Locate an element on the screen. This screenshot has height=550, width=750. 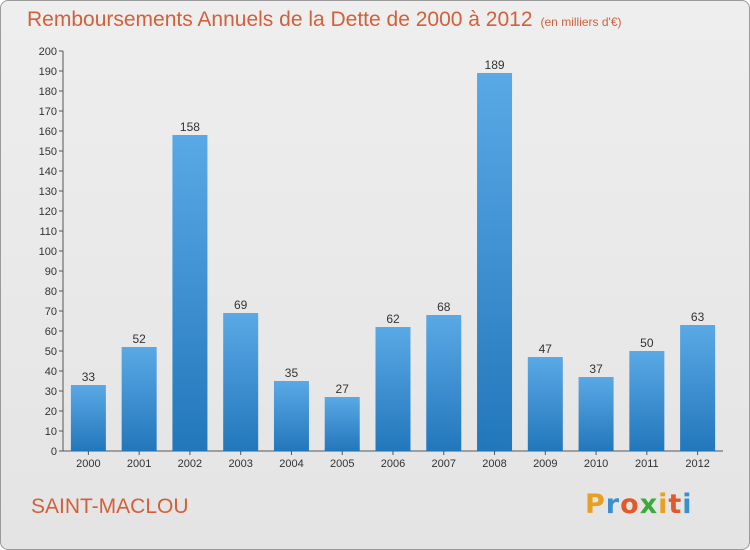
bar-value-label: 63 is located at coordinates (698, 317).